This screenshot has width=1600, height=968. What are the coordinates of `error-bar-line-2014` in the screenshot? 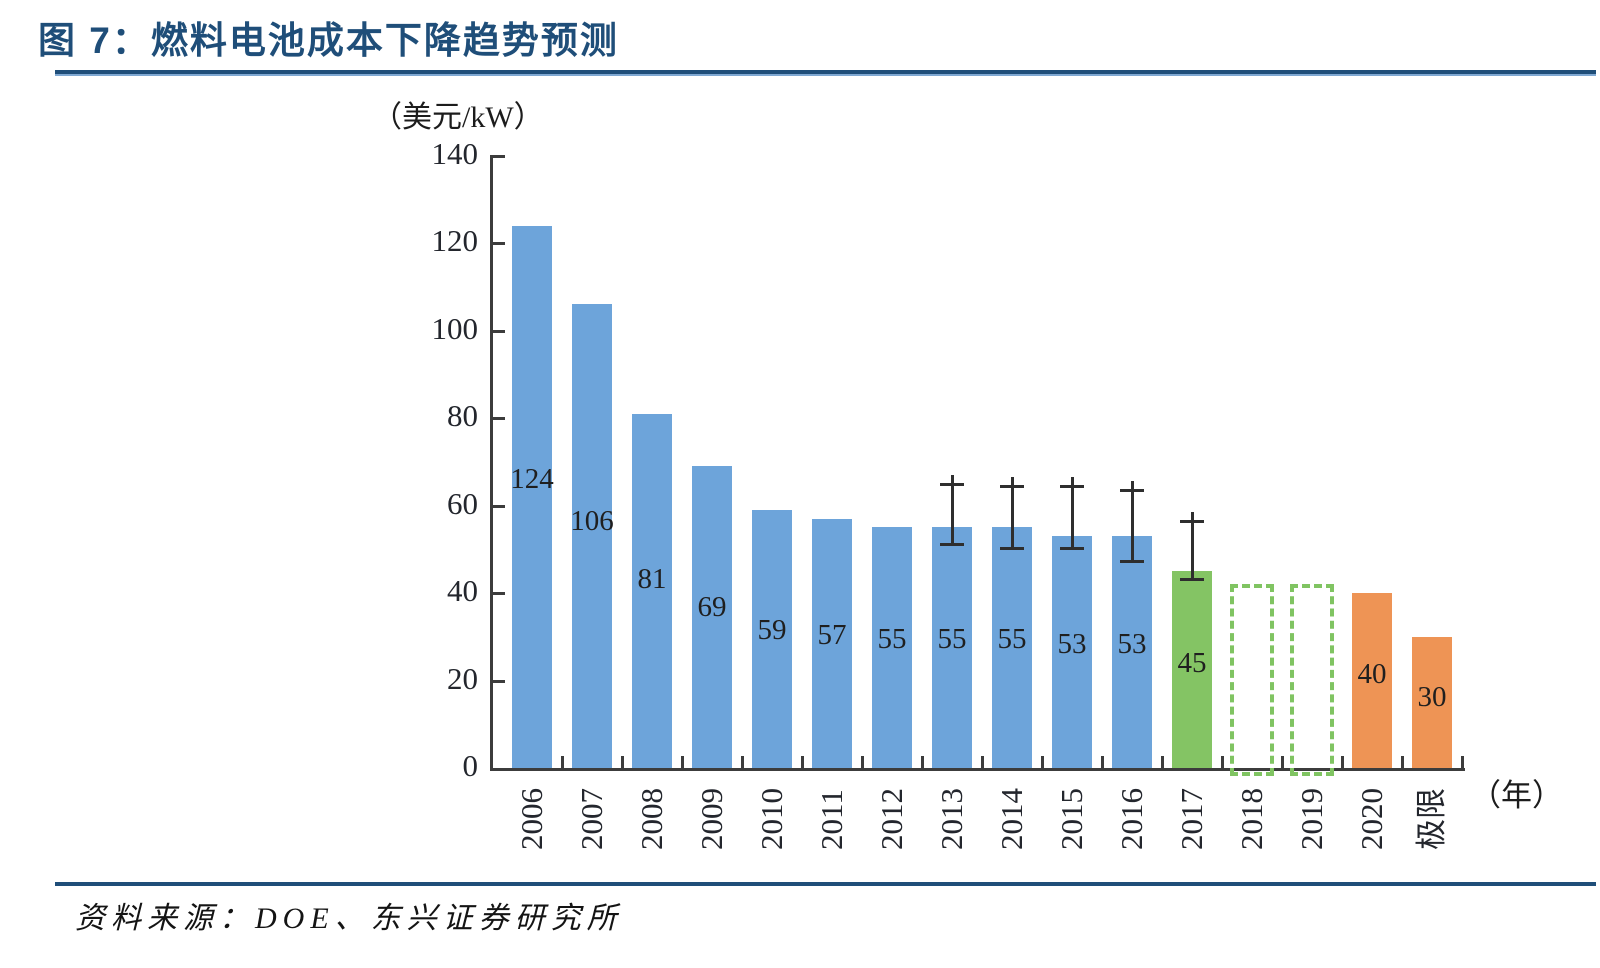 It's located at (1012, 513).